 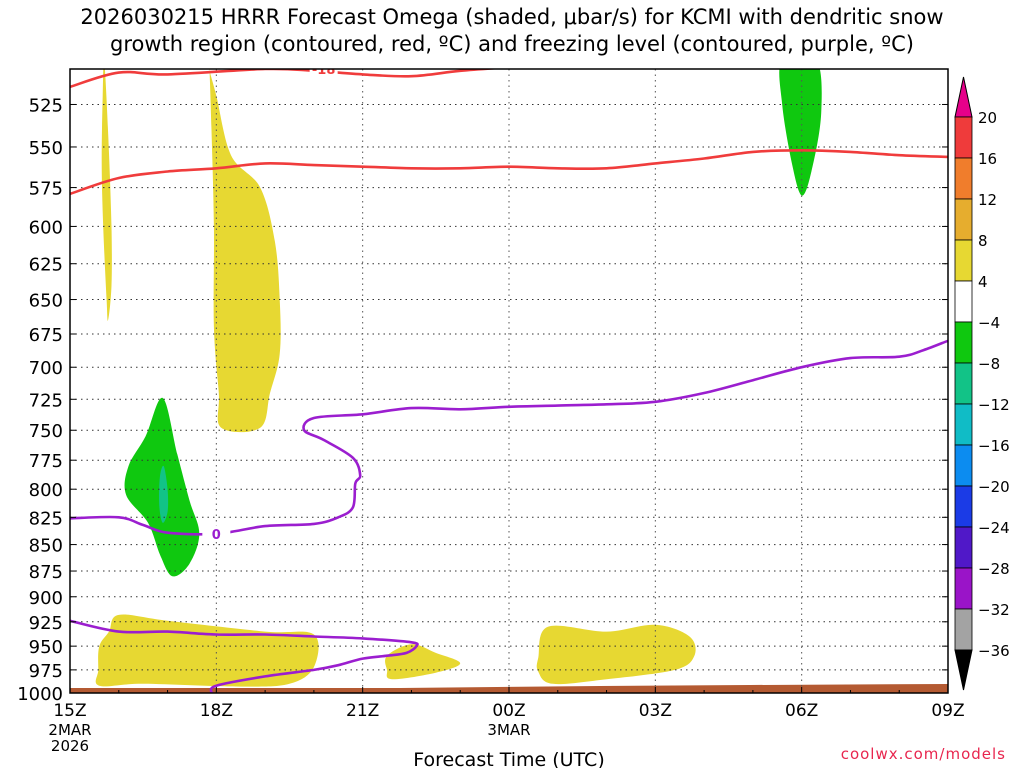 I want to click on y-tick-label-700: 700, so click(x=46, y=368).